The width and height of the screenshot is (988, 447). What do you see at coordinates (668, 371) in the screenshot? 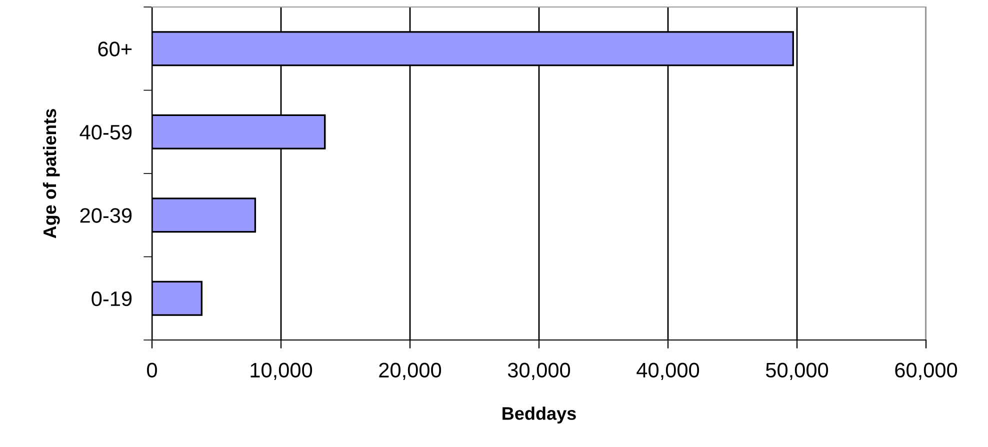
I see `x-tick-label: 40,000` at bounding box center [668, 371].